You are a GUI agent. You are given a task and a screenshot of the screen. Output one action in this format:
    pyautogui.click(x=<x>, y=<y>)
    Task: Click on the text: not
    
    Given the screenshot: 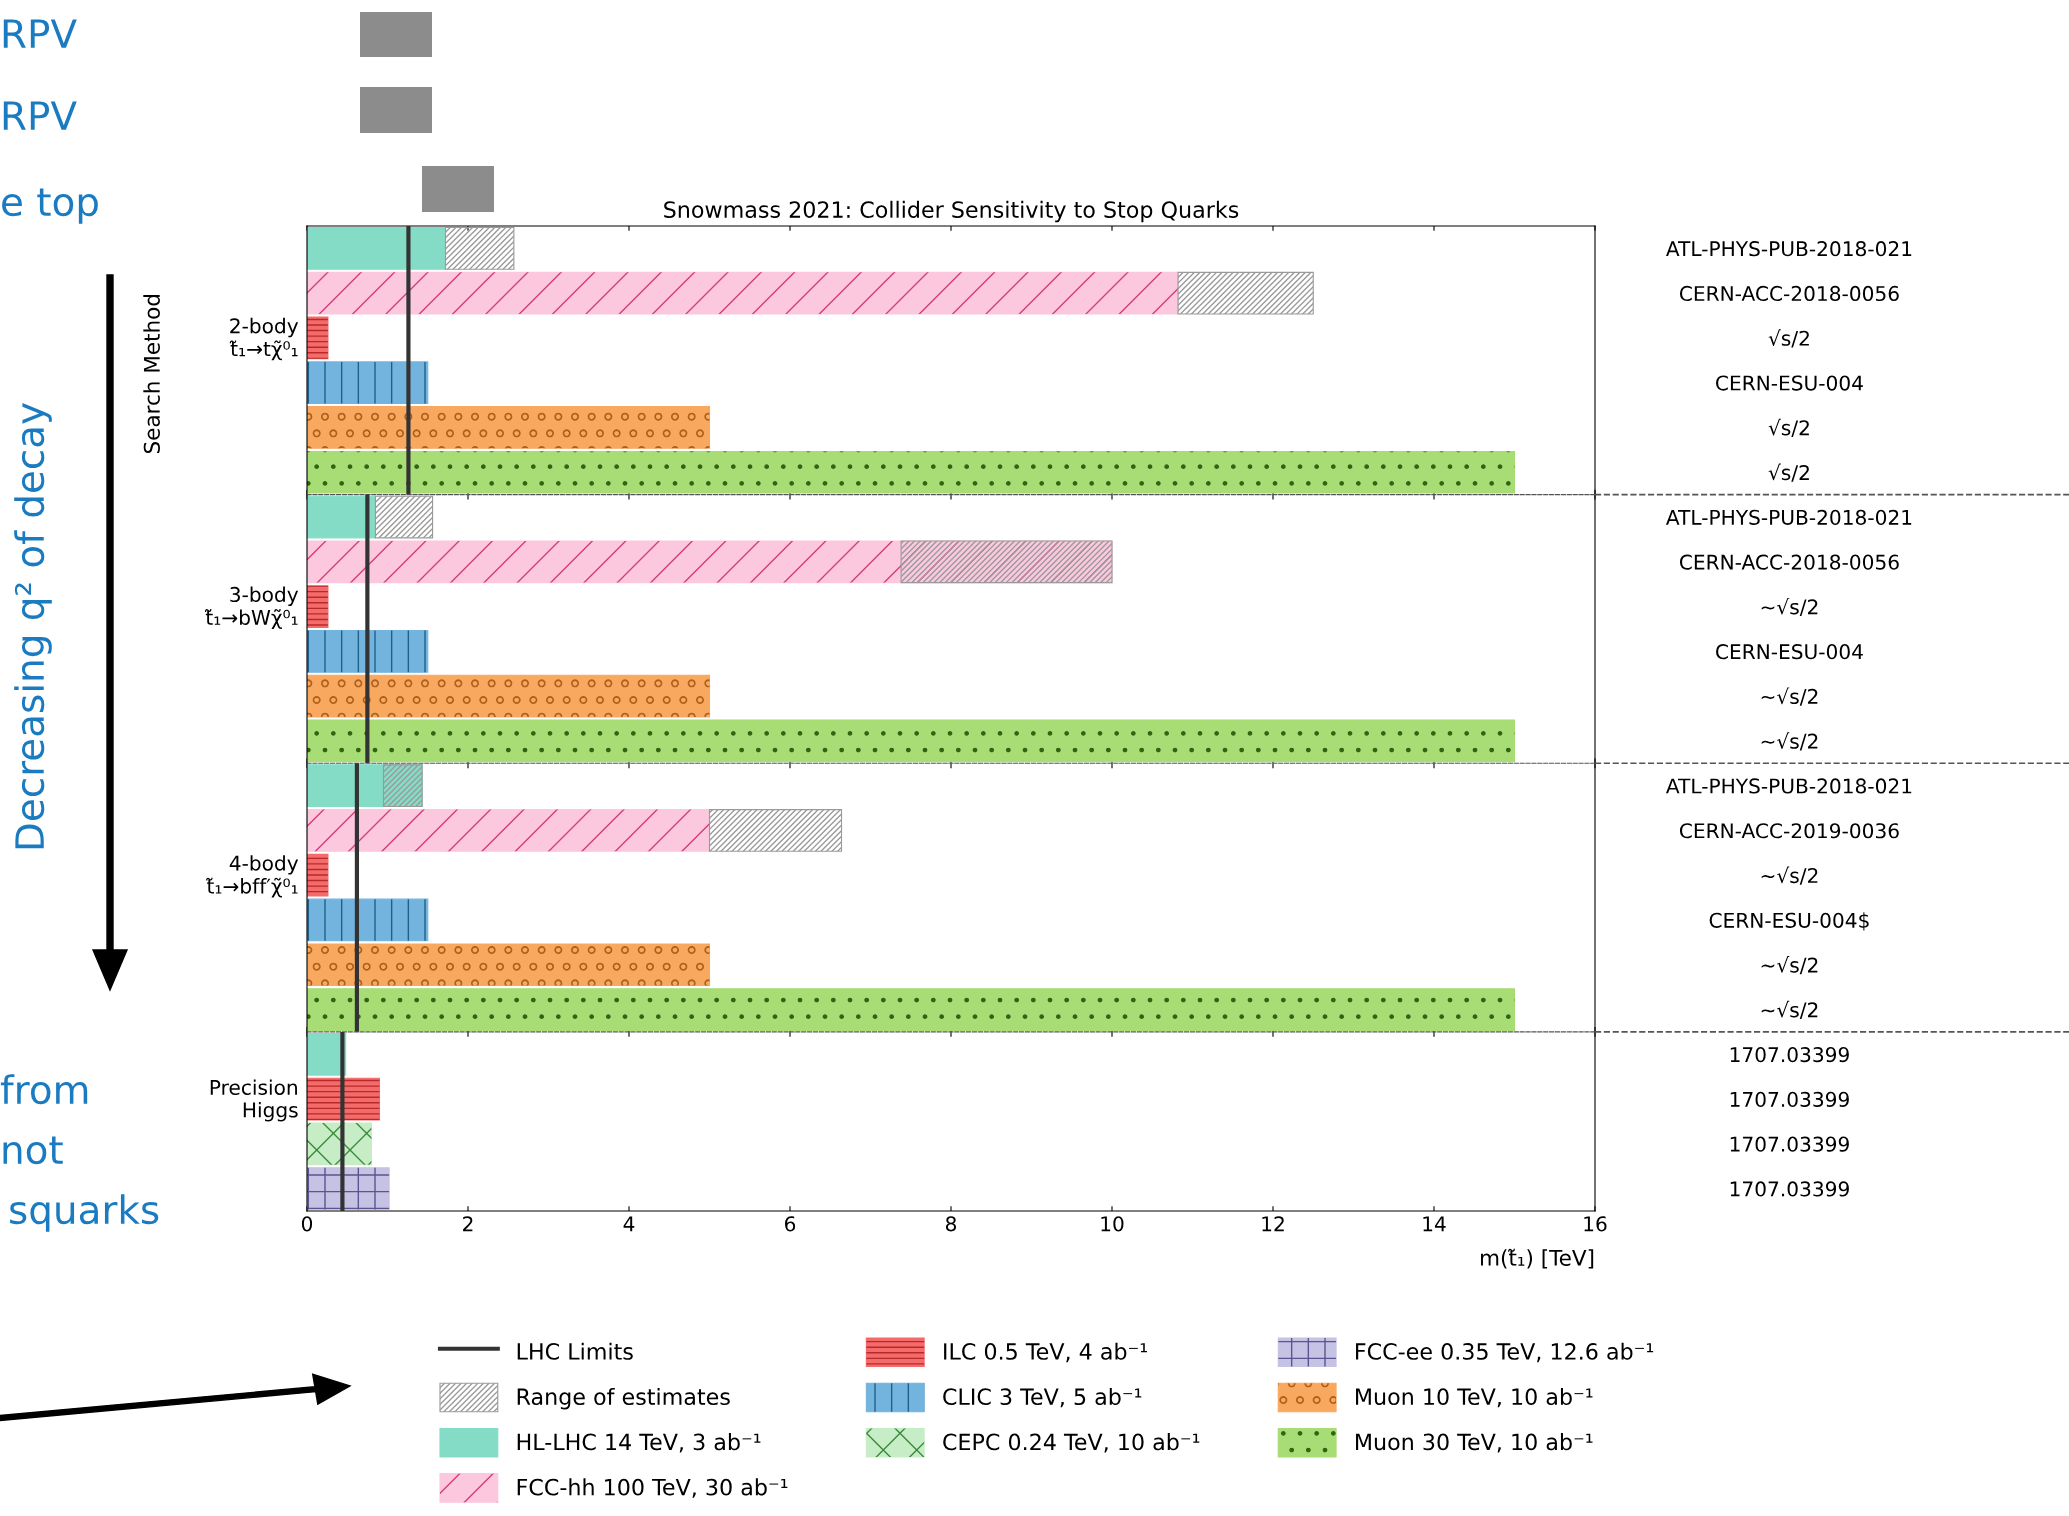 What is the action you would take?
    pyautogui.click(x=33, y=1150)
    